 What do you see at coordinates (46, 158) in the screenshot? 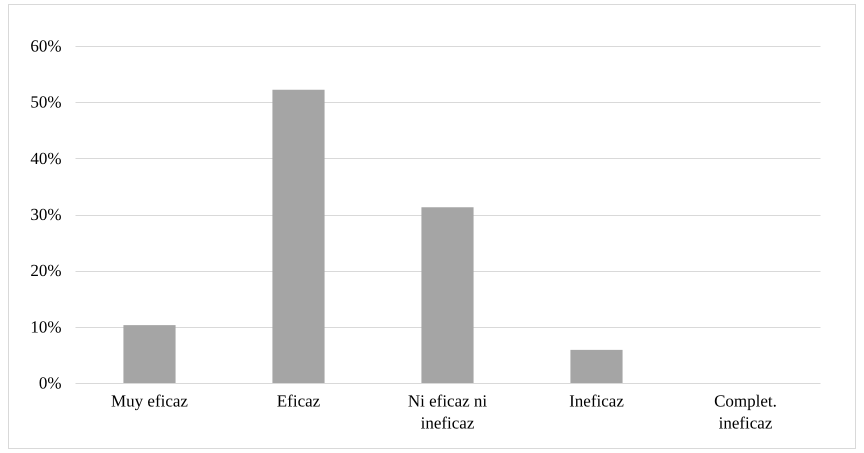
I see `y-tick-label: 40%` at bounding box center [46, 158].